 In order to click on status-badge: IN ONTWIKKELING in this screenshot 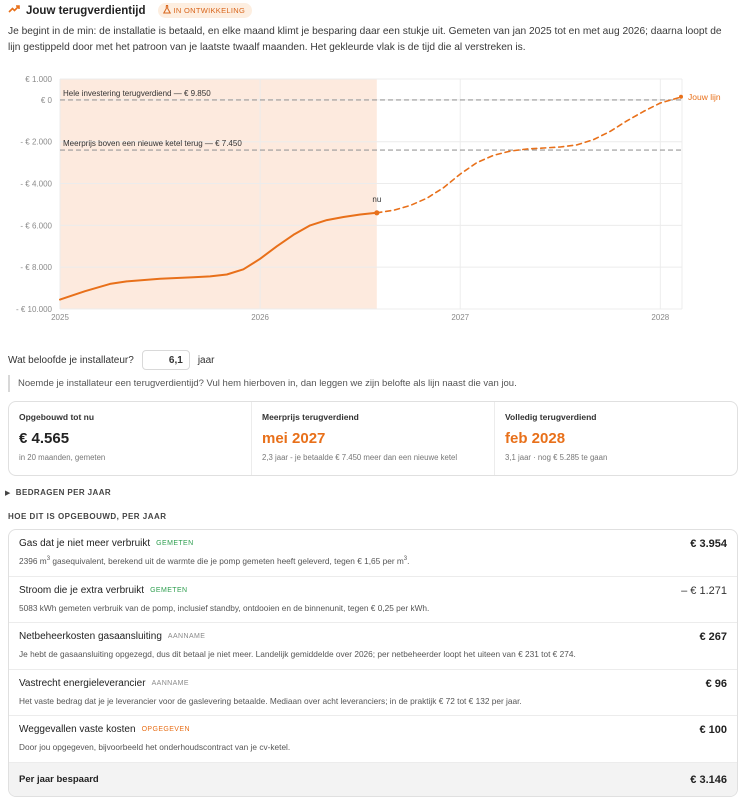, I will do `click(205, 10)`.